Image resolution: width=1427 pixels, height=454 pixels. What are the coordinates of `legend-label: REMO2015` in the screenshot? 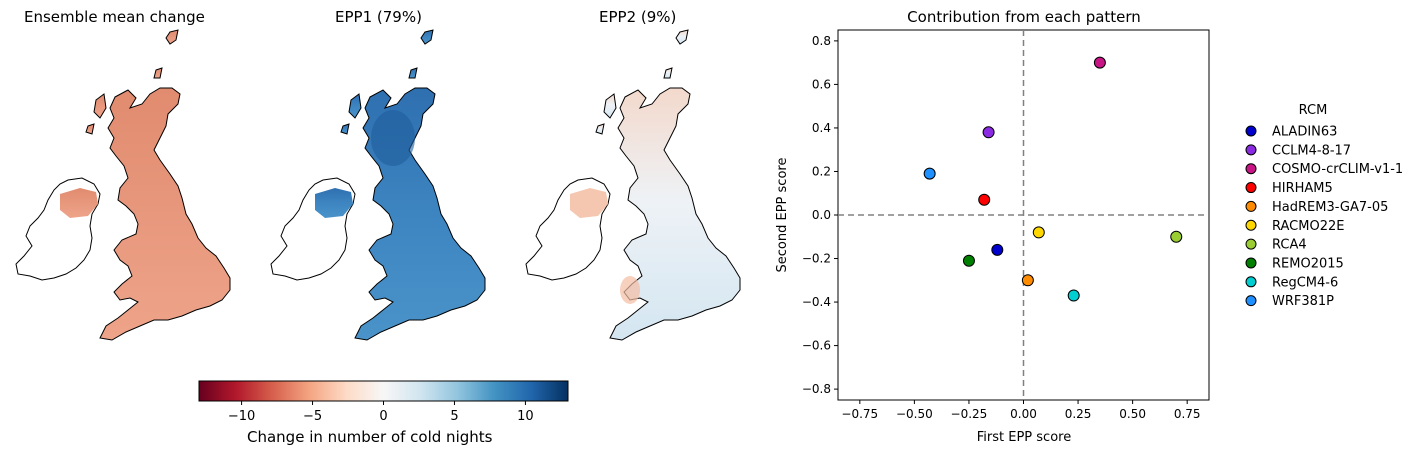 It's located at (1308, 263).